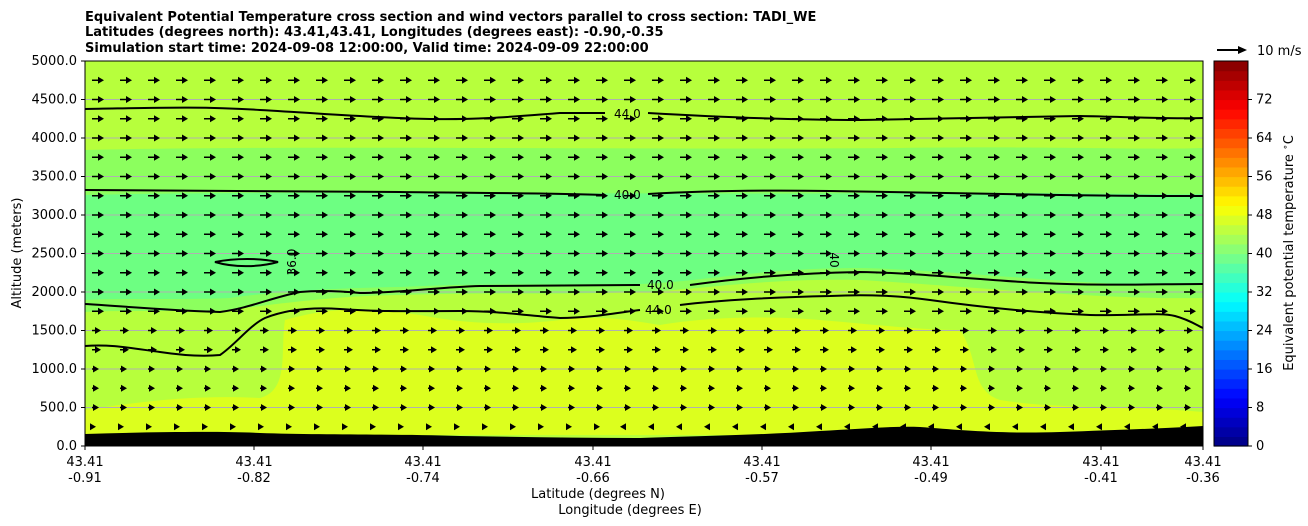 The height and width of the screenshot is (526, 1308). I want to click on colorbar: 0 8 16 24 32 40 48 56 64 72, so click(1243, 257).